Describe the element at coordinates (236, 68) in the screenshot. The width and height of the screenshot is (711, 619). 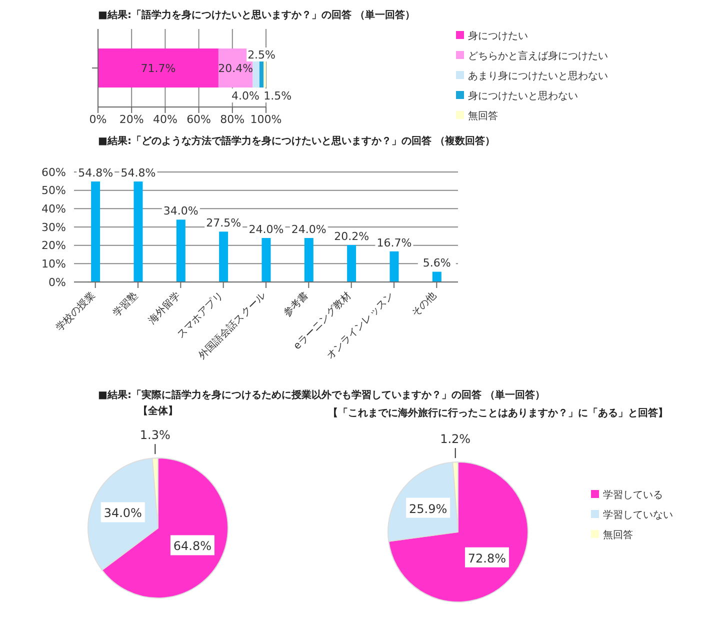
I see `data-label: 20.4%` at that location.